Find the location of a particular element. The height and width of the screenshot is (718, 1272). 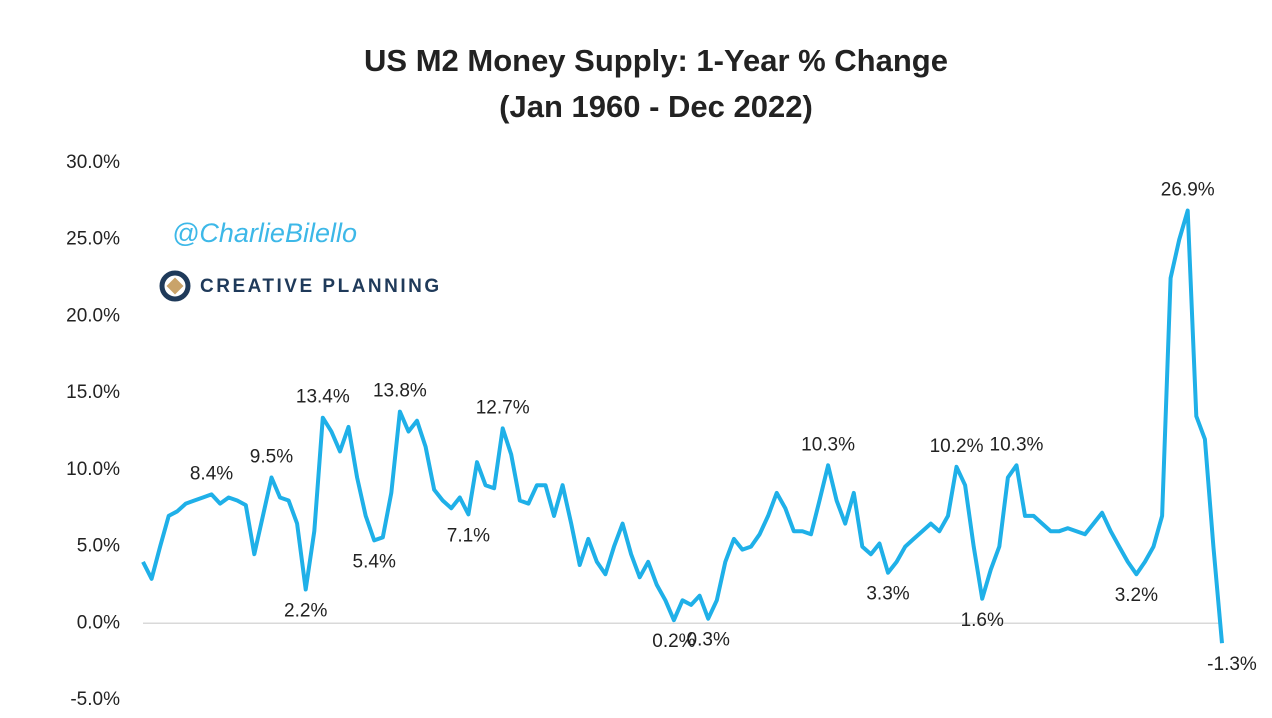

data-label: 5.4% is located at coordinates (374, 561).